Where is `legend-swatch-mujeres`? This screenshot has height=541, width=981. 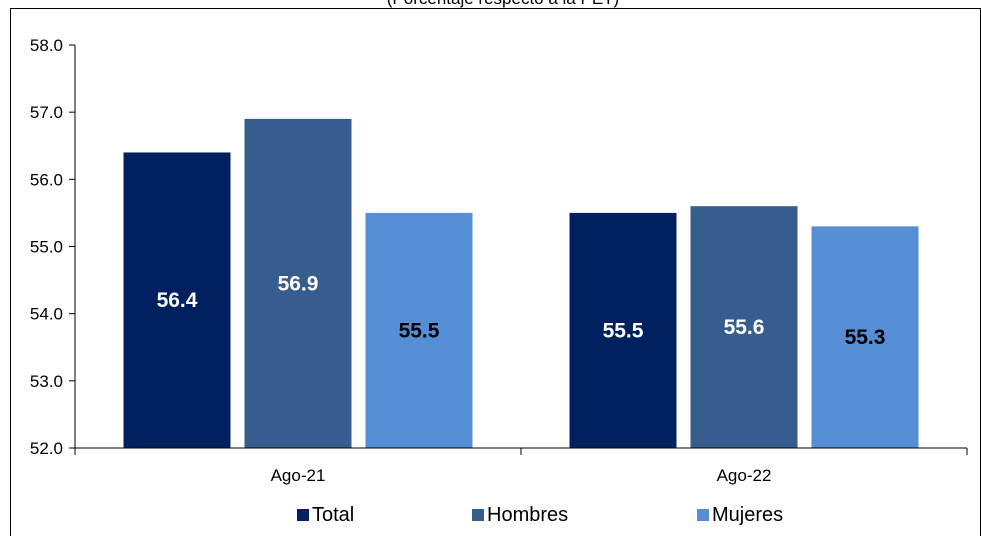
legend-swatch-mujeres is located at coordinates (703, 515).